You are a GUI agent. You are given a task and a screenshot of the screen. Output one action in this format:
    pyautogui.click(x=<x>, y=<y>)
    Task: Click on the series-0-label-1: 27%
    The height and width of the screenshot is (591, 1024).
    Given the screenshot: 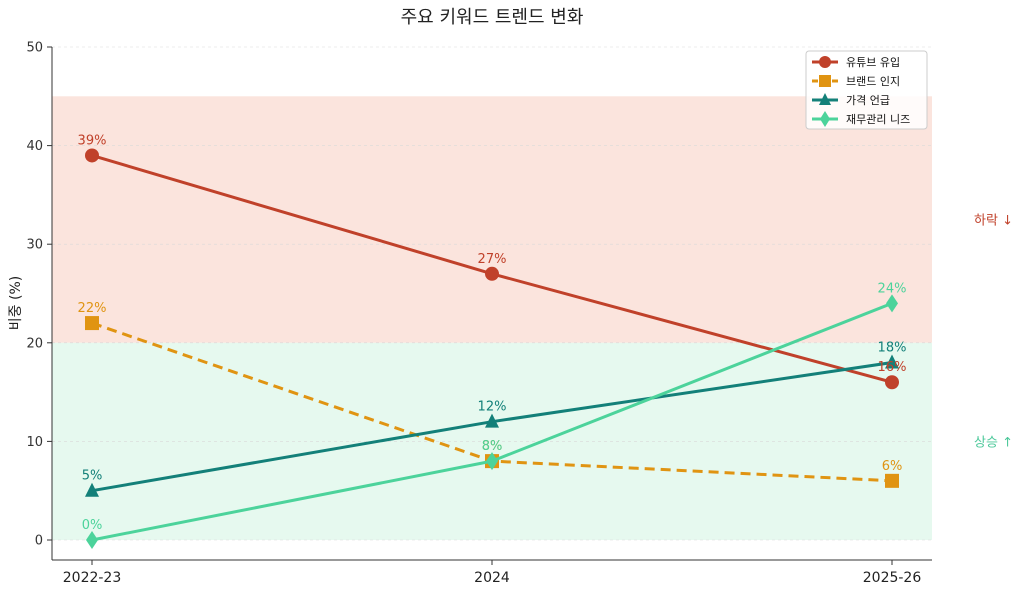 What is the action you would take?
    pyautogui.click(x=492, y=259)
    